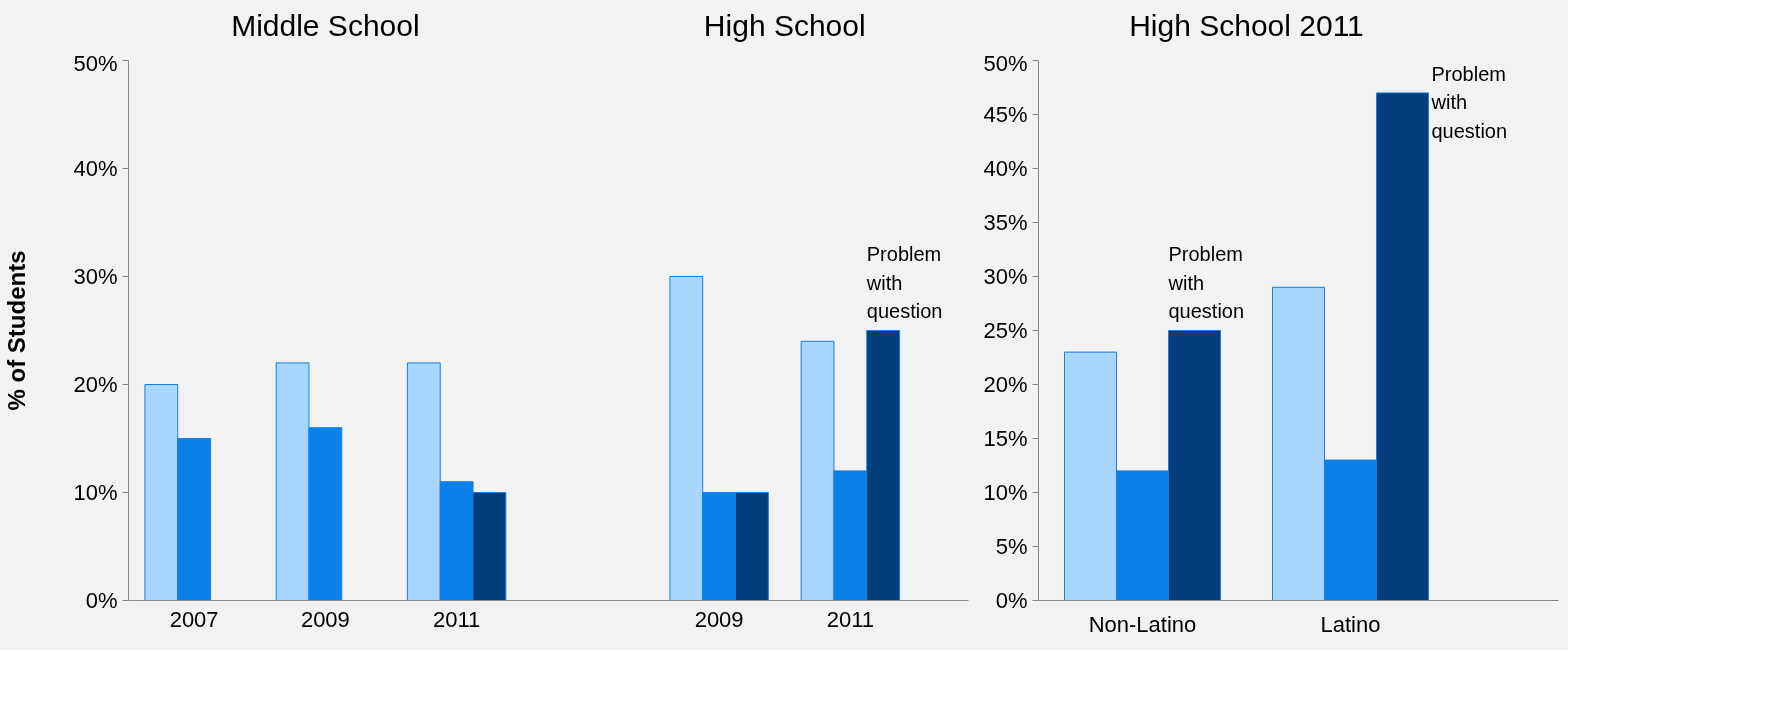 This screenshot has height=708, width=1779. What do you see at coordinates (1350, 624) in the screenshot?
I see `x-tick-label: Latino` at bounding box center [1350, 624].